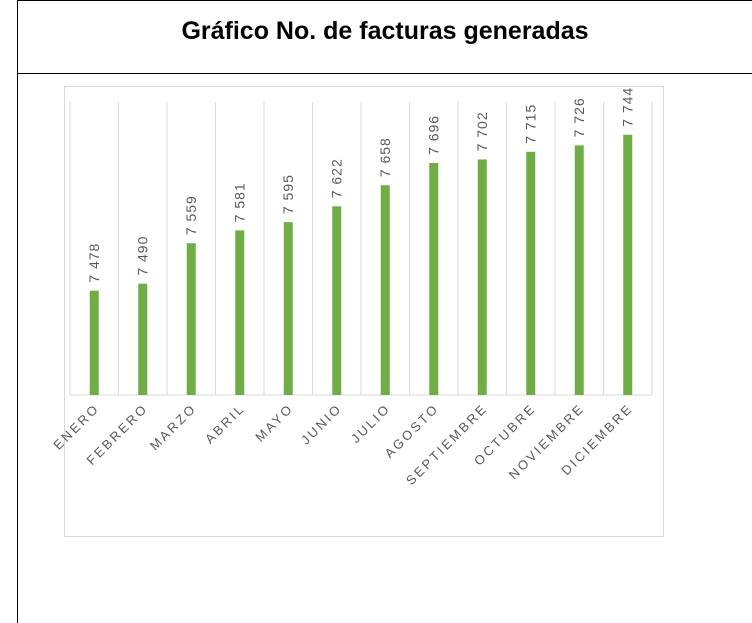 This screenshot has height=623, width=752. What do you see at coordinates (531, 124) in the screenshot?
I see `data-label: 7 715` at bounding box center [531, 124].